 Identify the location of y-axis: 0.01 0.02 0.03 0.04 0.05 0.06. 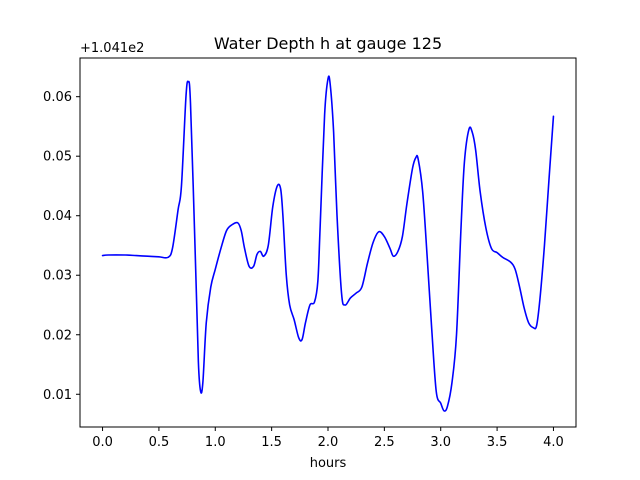
(61, 246).